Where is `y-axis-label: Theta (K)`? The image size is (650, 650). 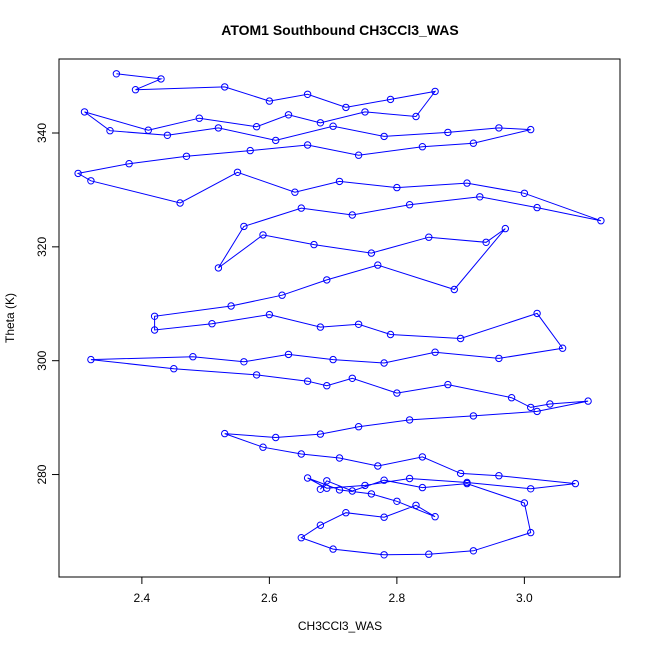
y-axis-label: Theta (K) is located at coordinates (10, 318).